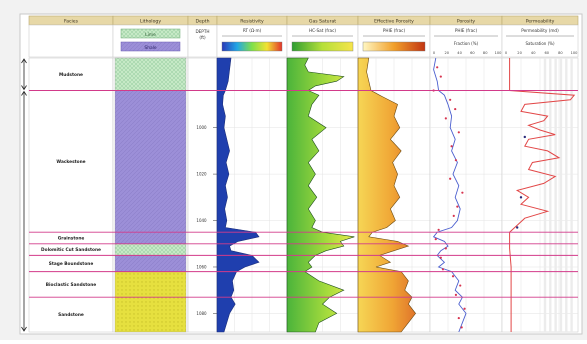  I want to click on zone-arrows, so click(24, 195).